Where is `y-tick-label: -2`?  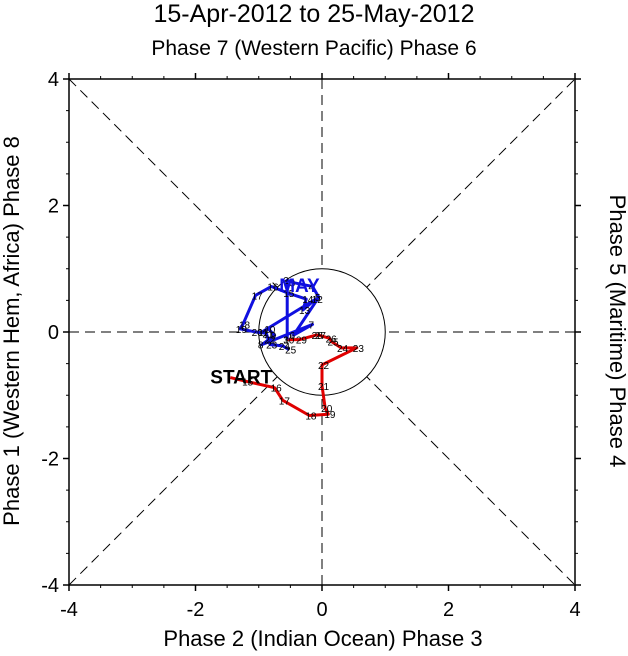 y-tick-label: -2 is located at coordinates (50, 460).